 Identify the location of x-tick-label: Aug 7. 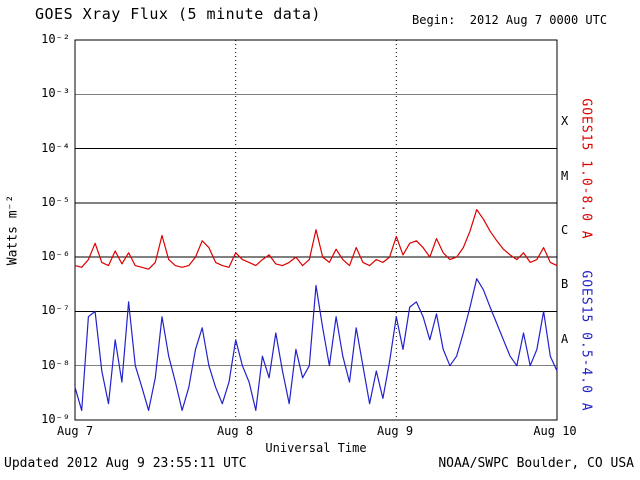
(75, 431).